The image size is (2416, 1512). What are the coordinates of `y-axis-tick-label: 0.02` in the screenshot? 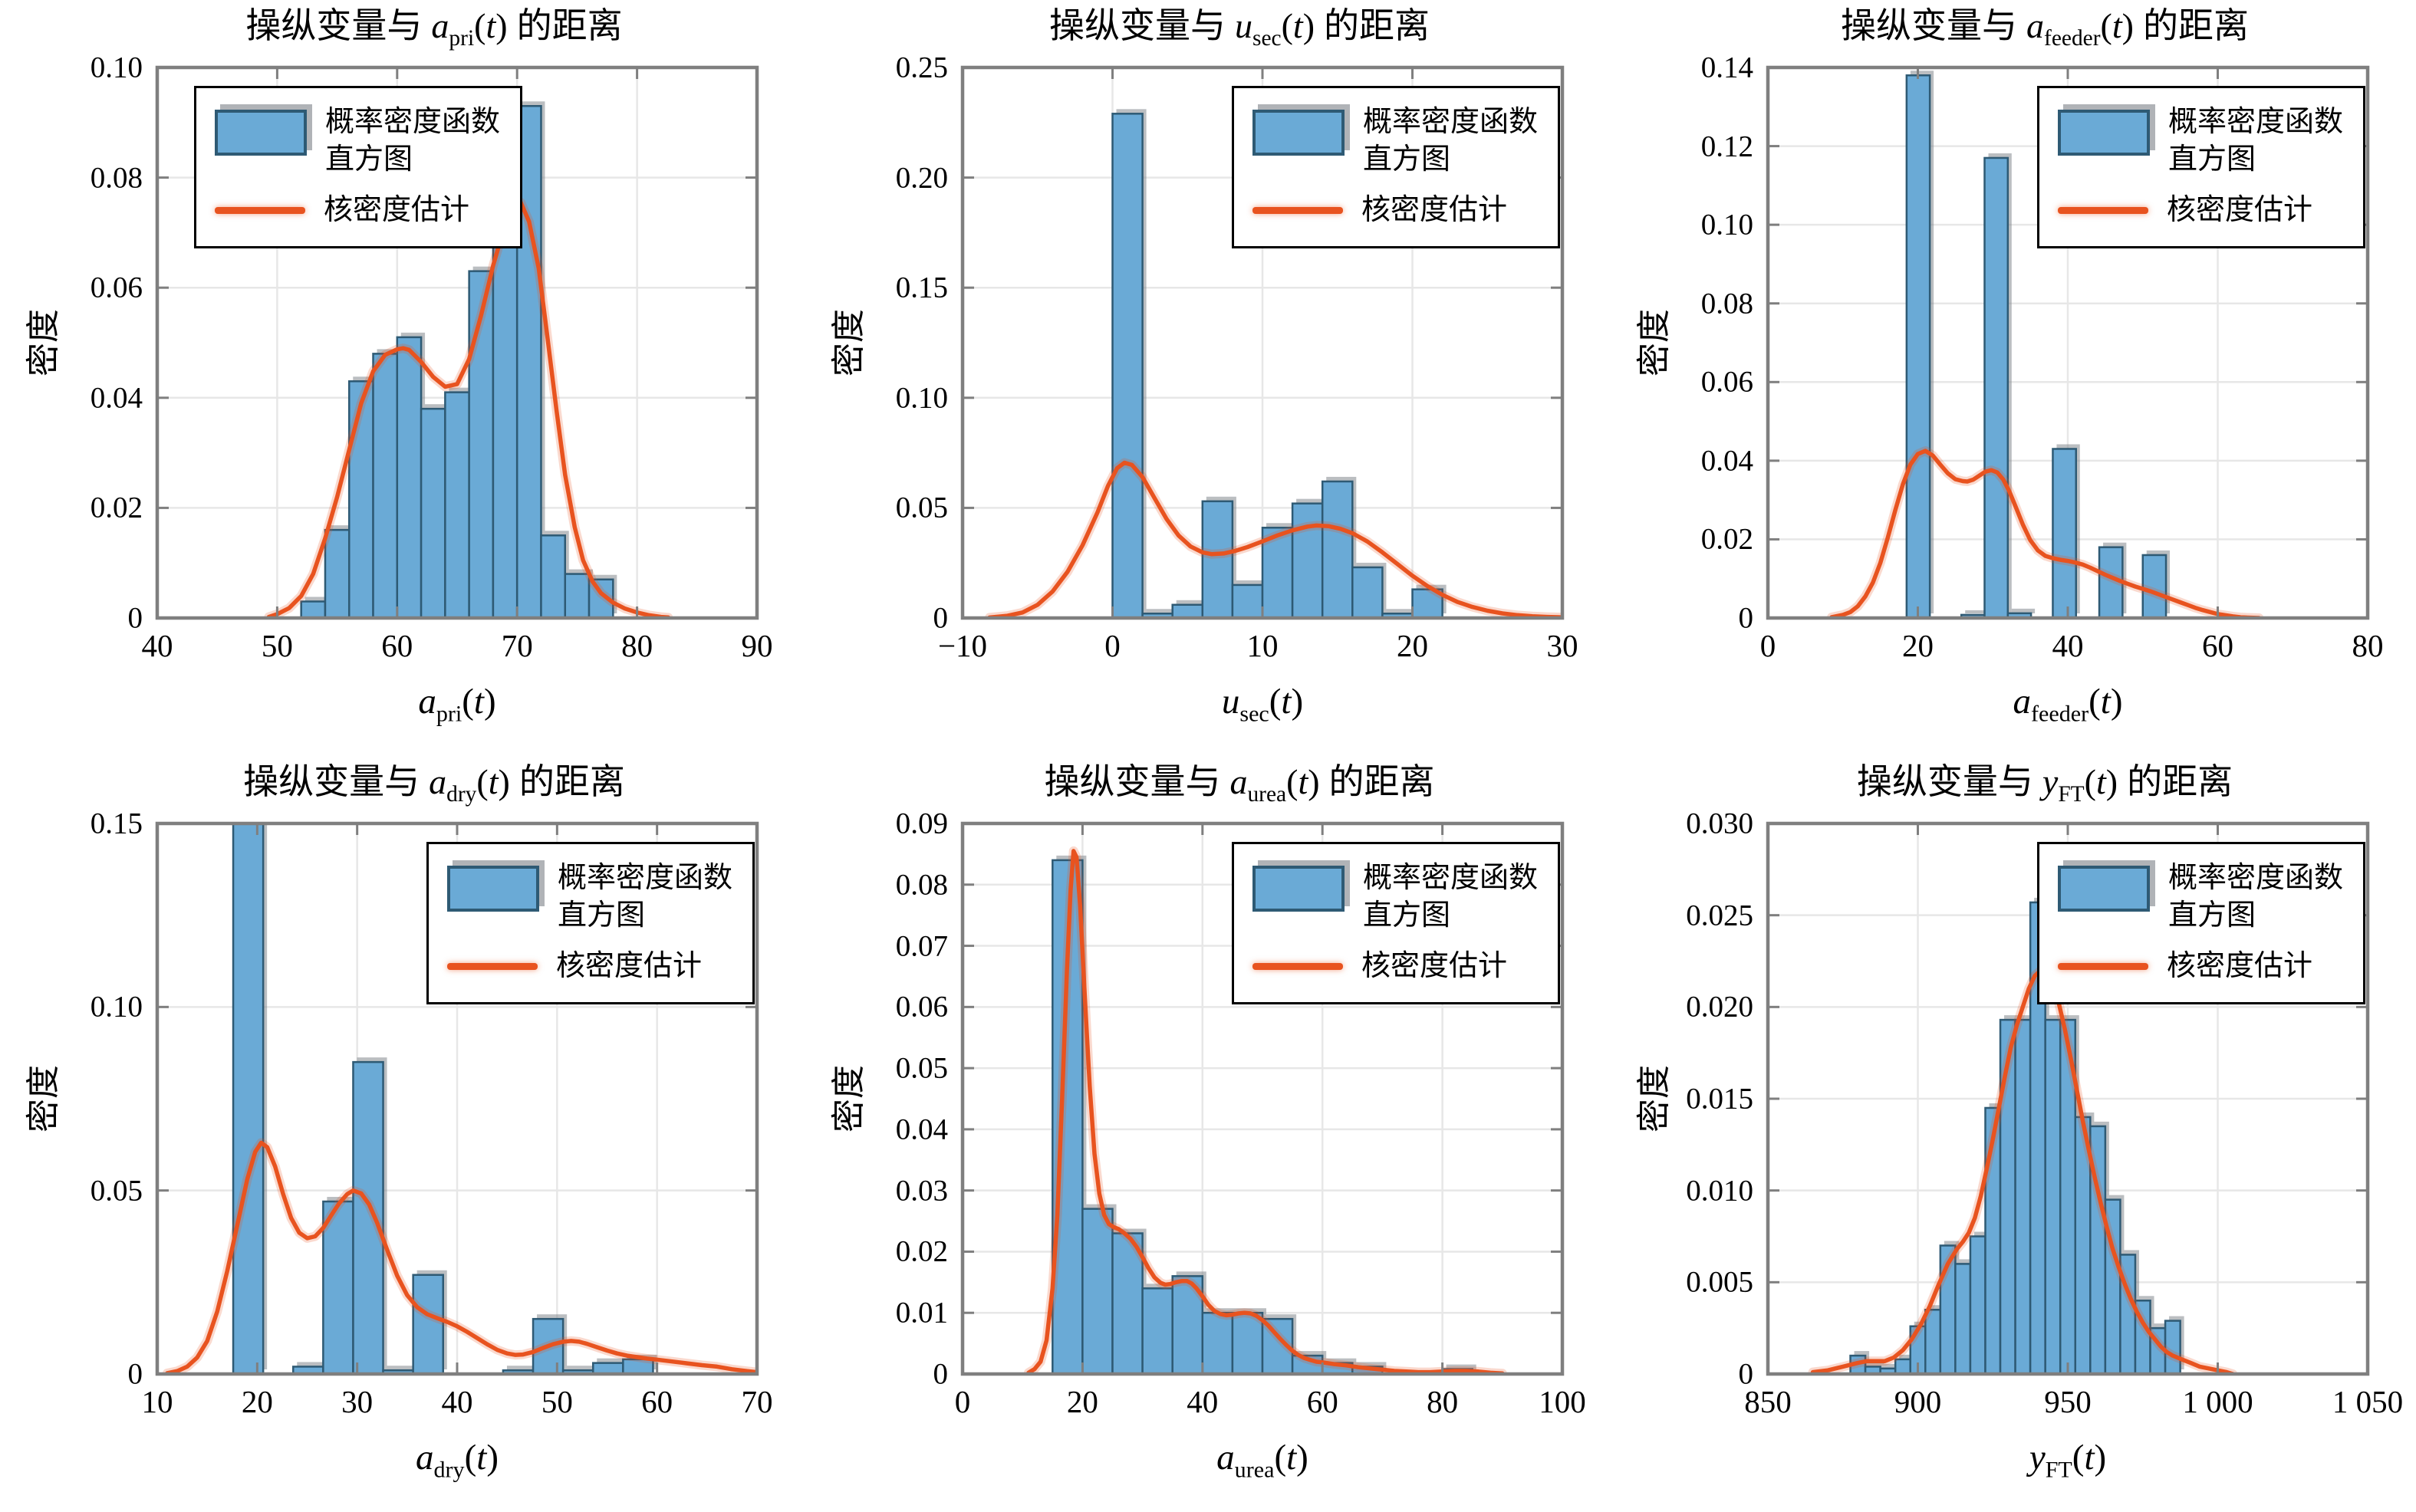 It's located at (1726, 539).